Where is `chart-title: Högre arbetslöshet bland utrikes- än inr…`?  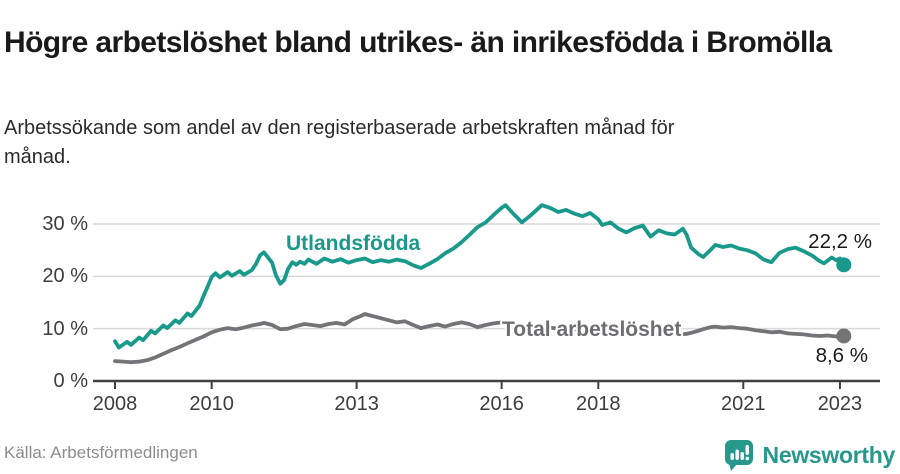
chart-title: Högre arbetslöshet bland utrikes- än inr… is located at coordinates (418, 43).